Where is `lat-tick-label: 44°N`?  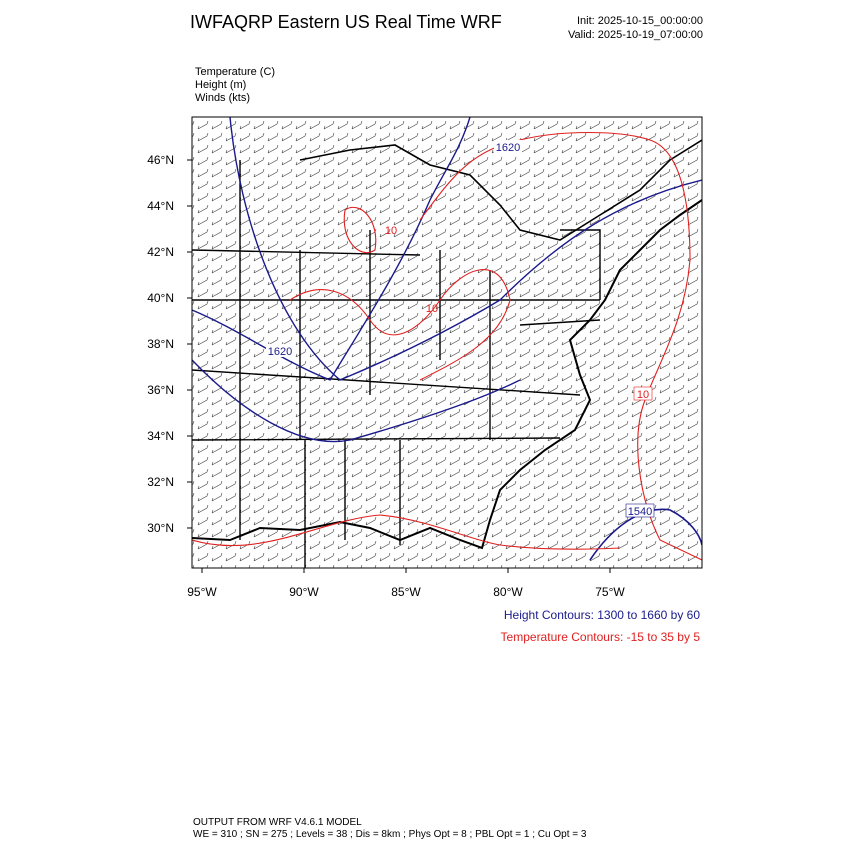 lat-tick-label: 44°N is located at coordinates (160, 206).